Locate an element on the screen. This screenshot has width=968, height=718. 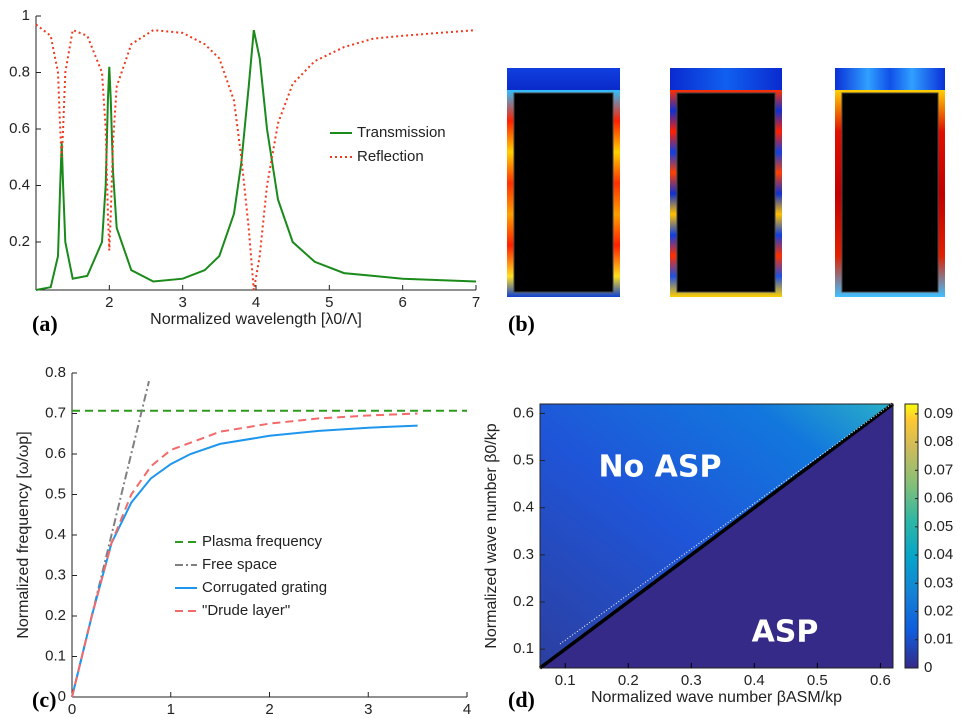
diagonal-guide is located at coordinates (726, 523).